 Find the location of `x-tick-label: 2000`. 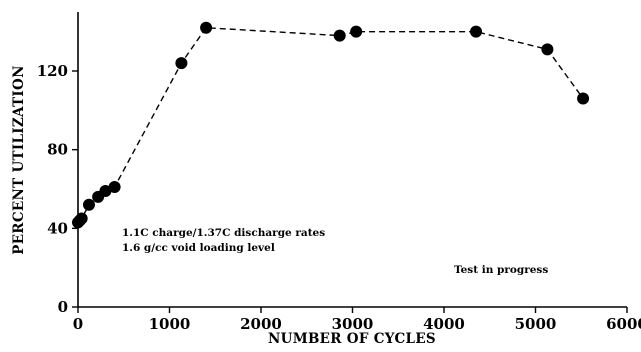

x-tick-label: 2000 is located at coordinates (261, 324).